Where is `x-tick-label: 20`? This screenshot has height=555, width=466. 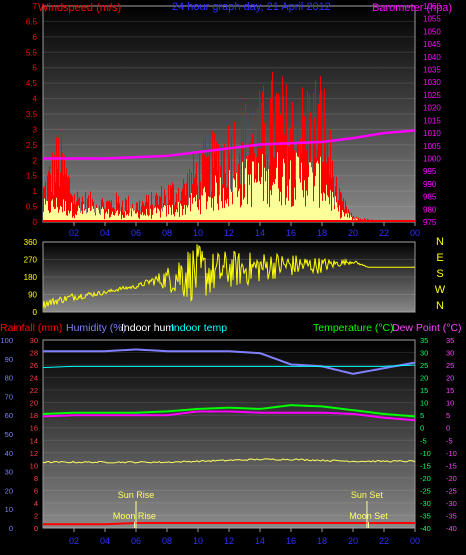 x-tick-label: 20 is located at coordinates (353, 541).